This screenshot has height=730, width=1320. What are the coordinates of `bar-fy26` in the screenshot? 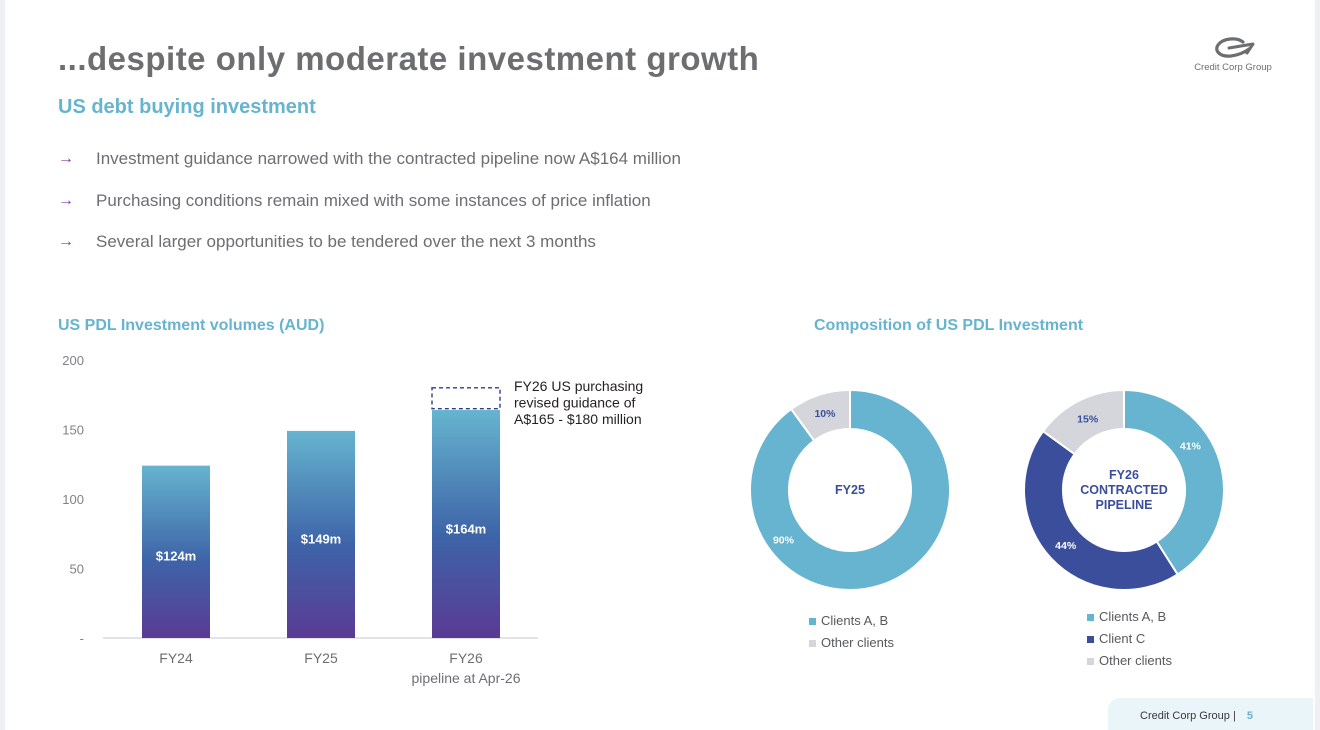 It's located at (466, 524).